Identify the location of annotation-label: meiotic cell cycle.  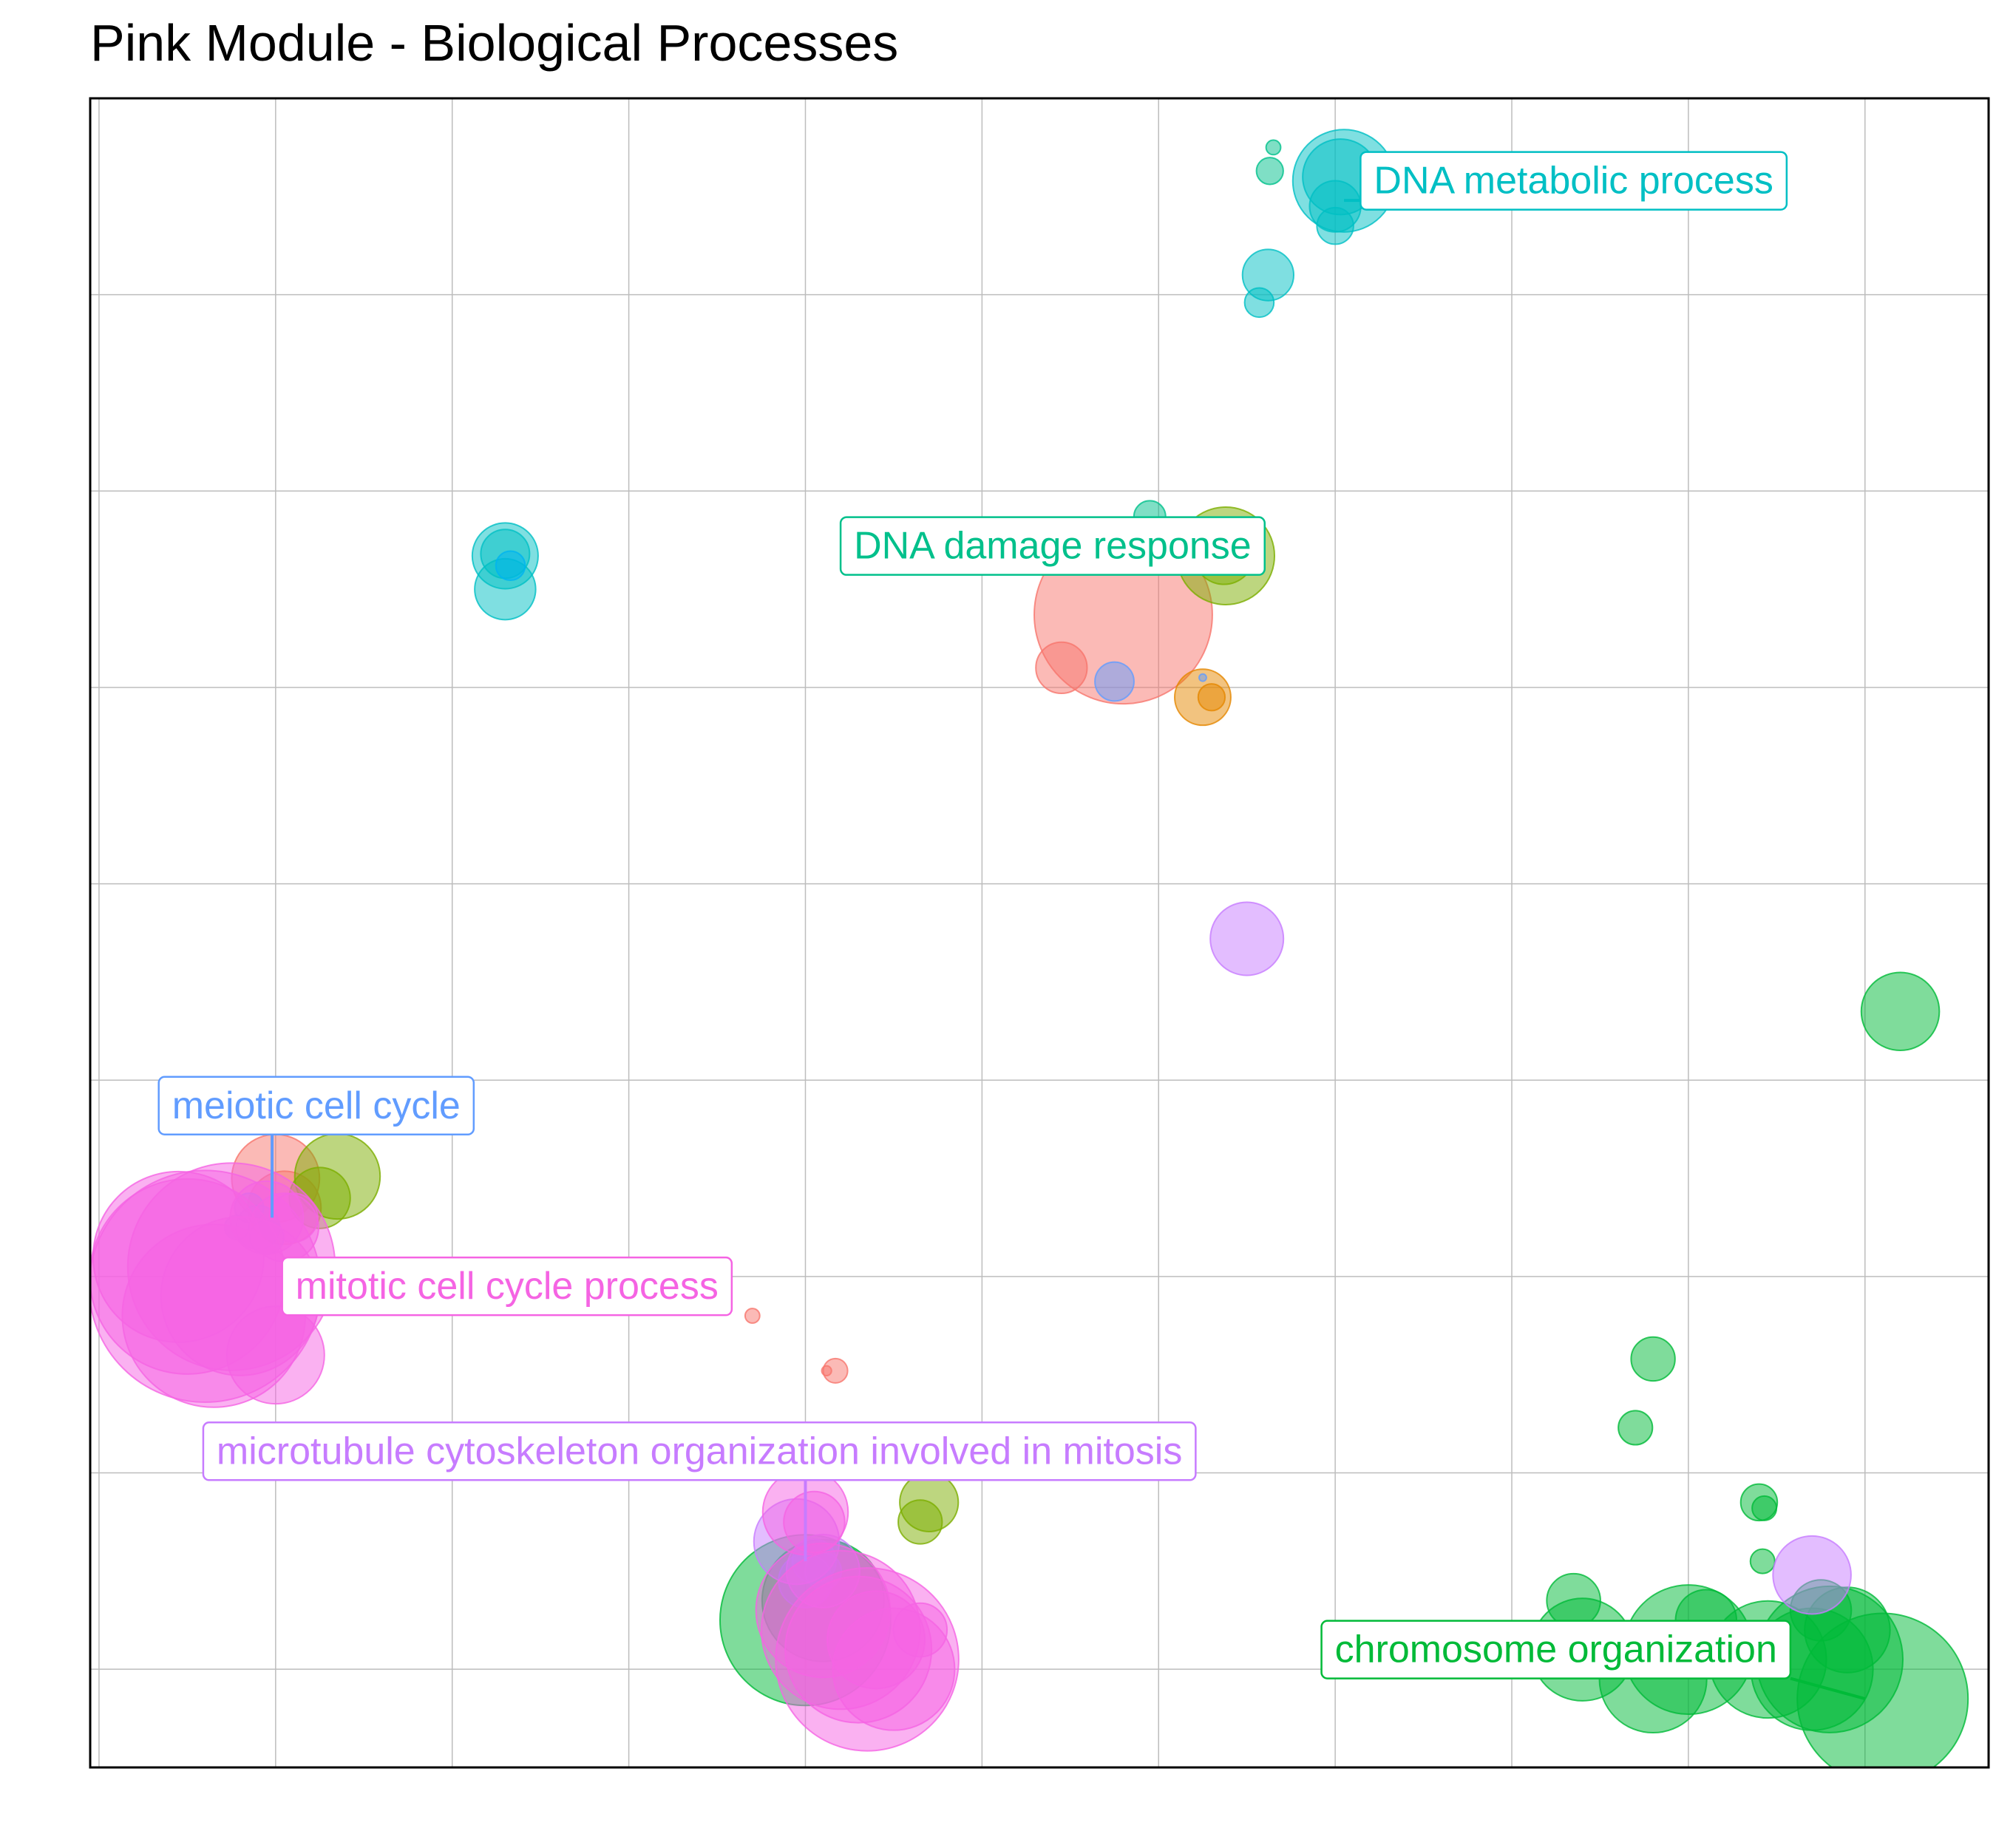
(316, 1106).